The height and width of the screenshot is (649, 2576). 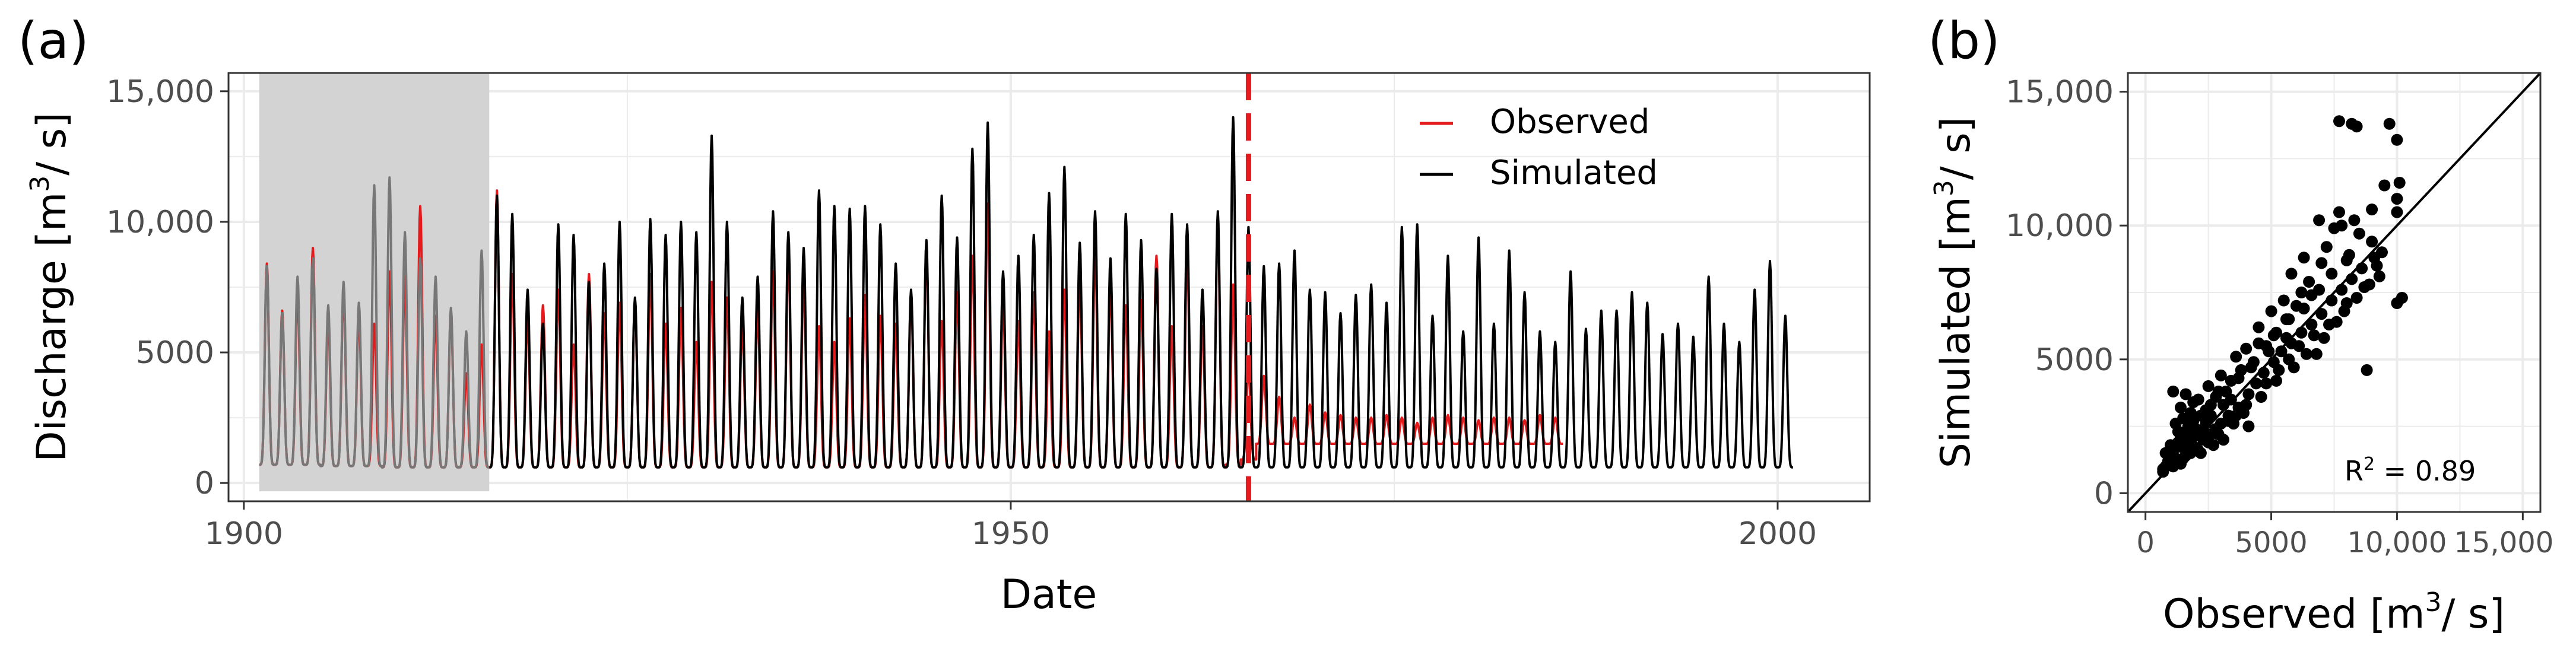 I want to click on panel-a-x-axis: 1900 1950 2000, so click(x=1011, y=526).